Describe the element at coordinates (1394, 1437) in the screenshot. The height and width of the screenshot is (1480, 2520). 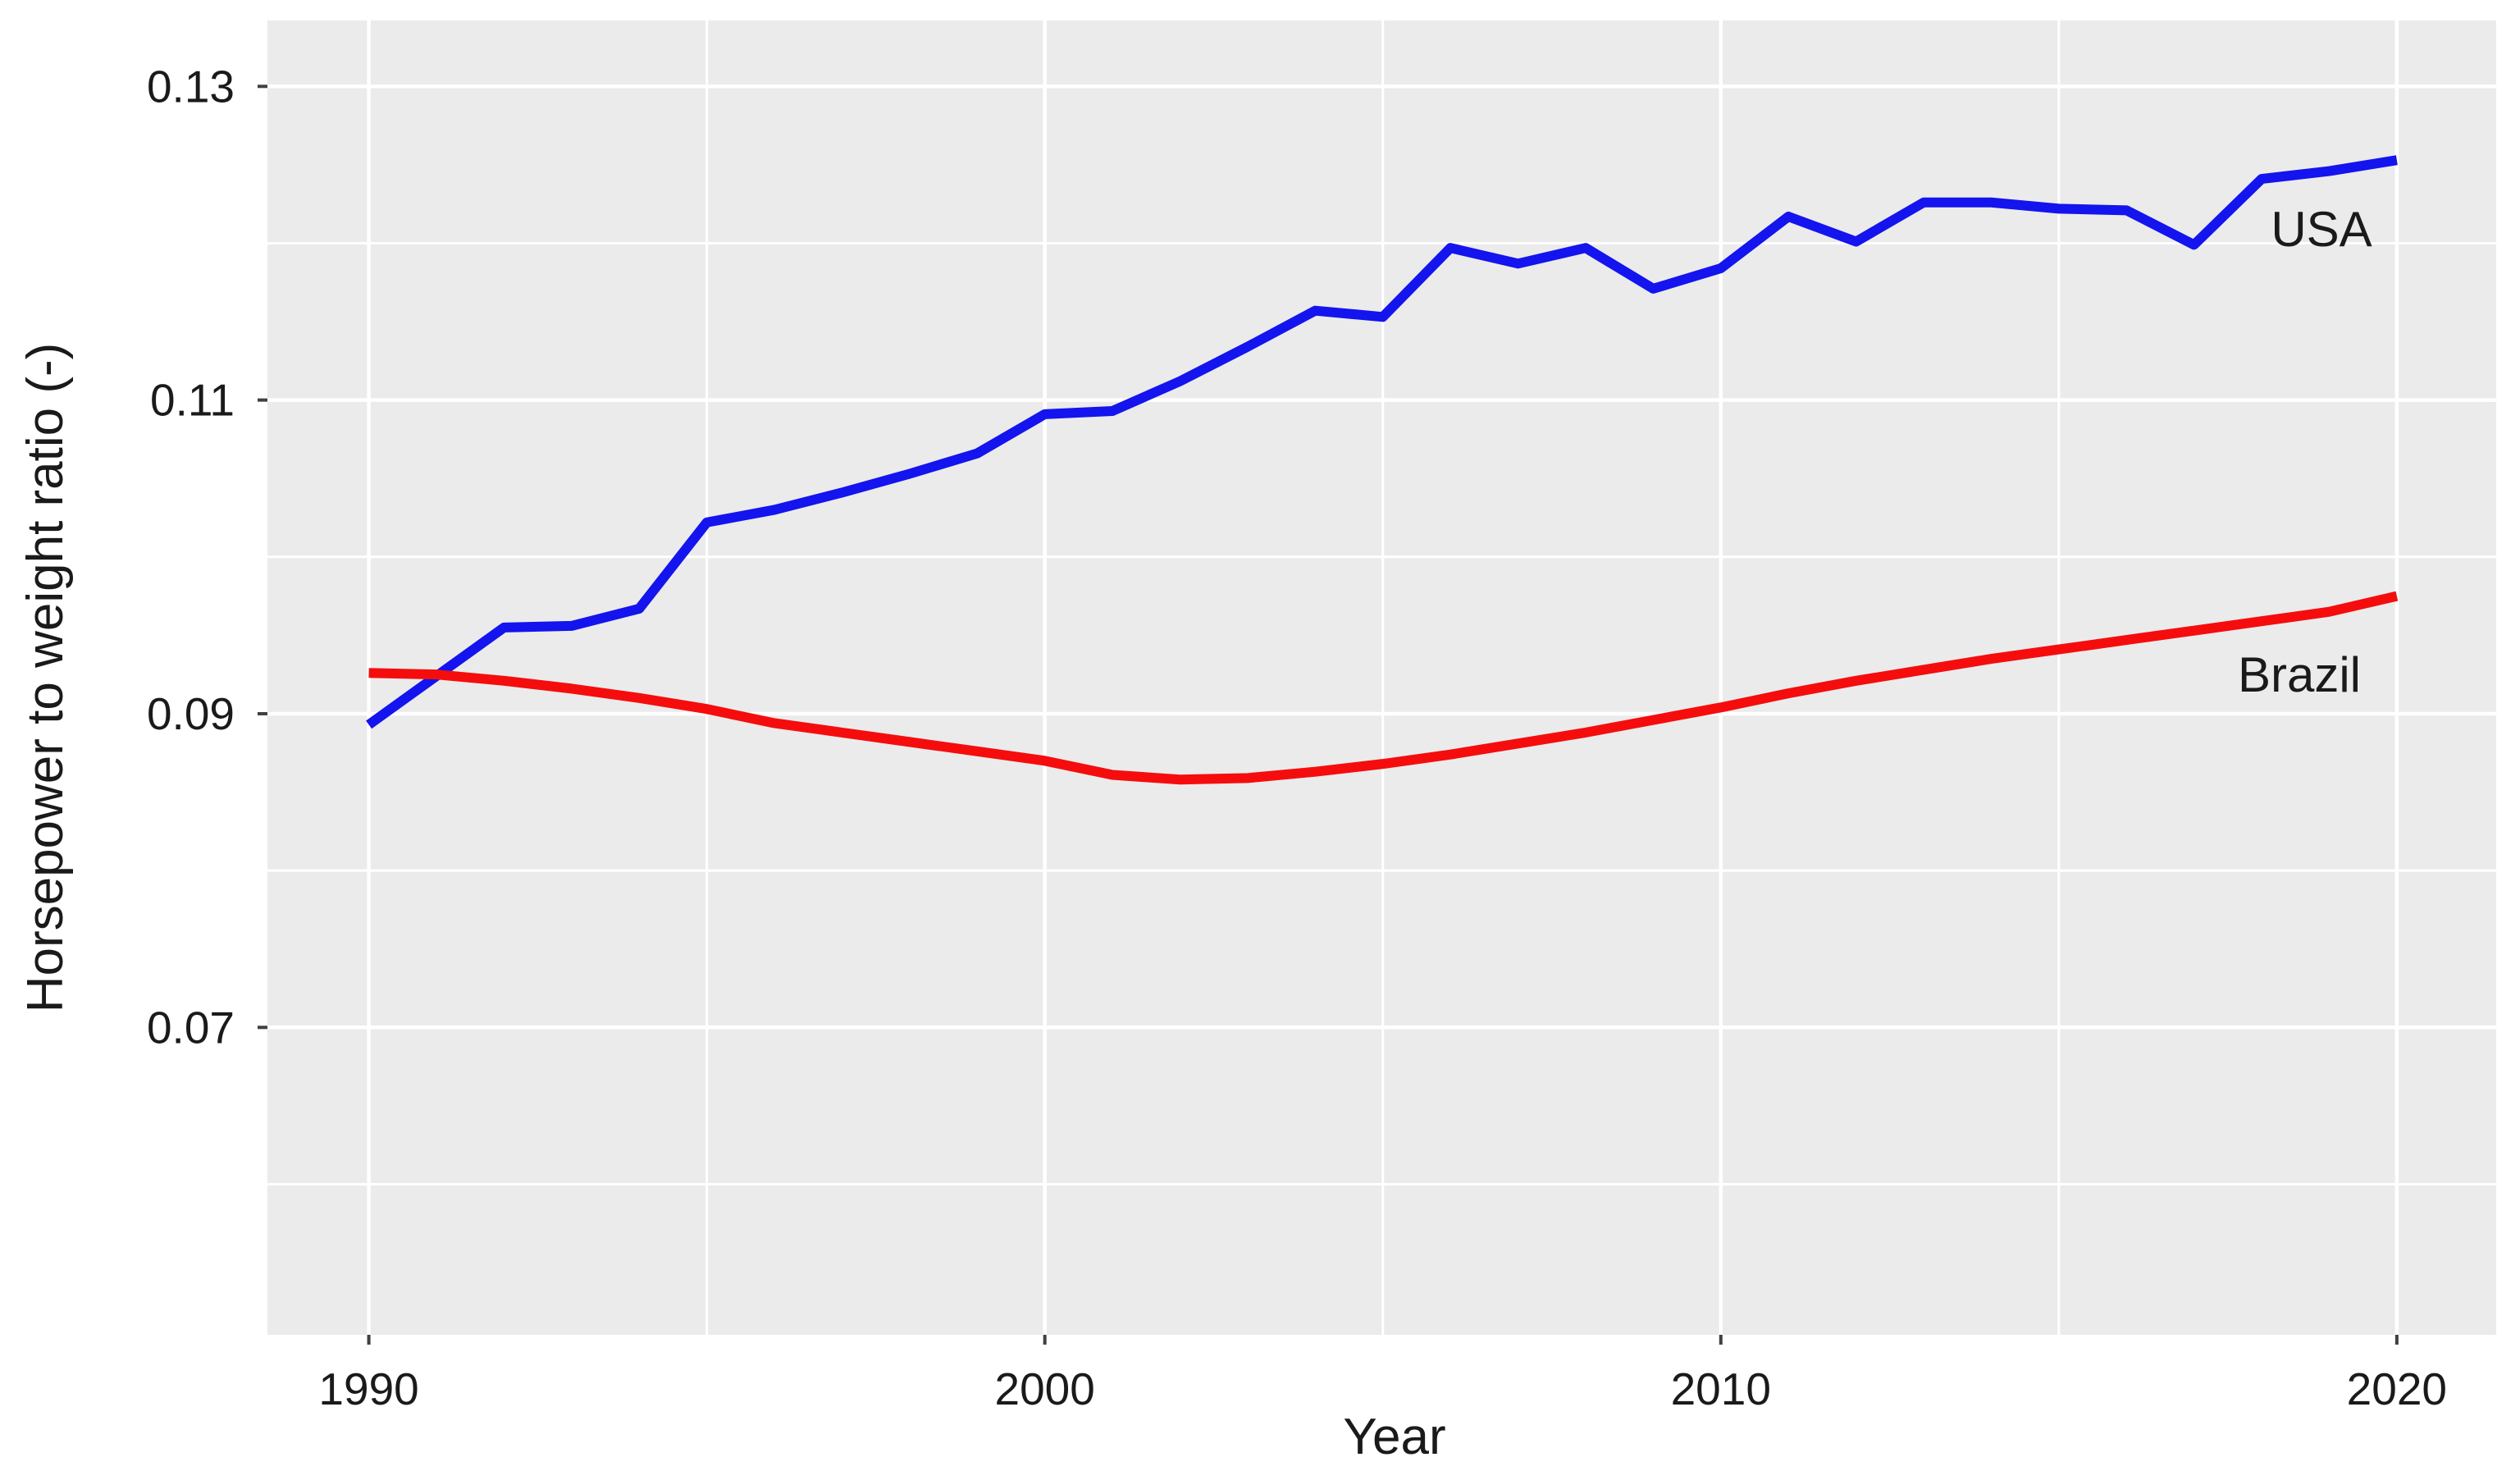
I see `x-axis-title: Year` at that location.